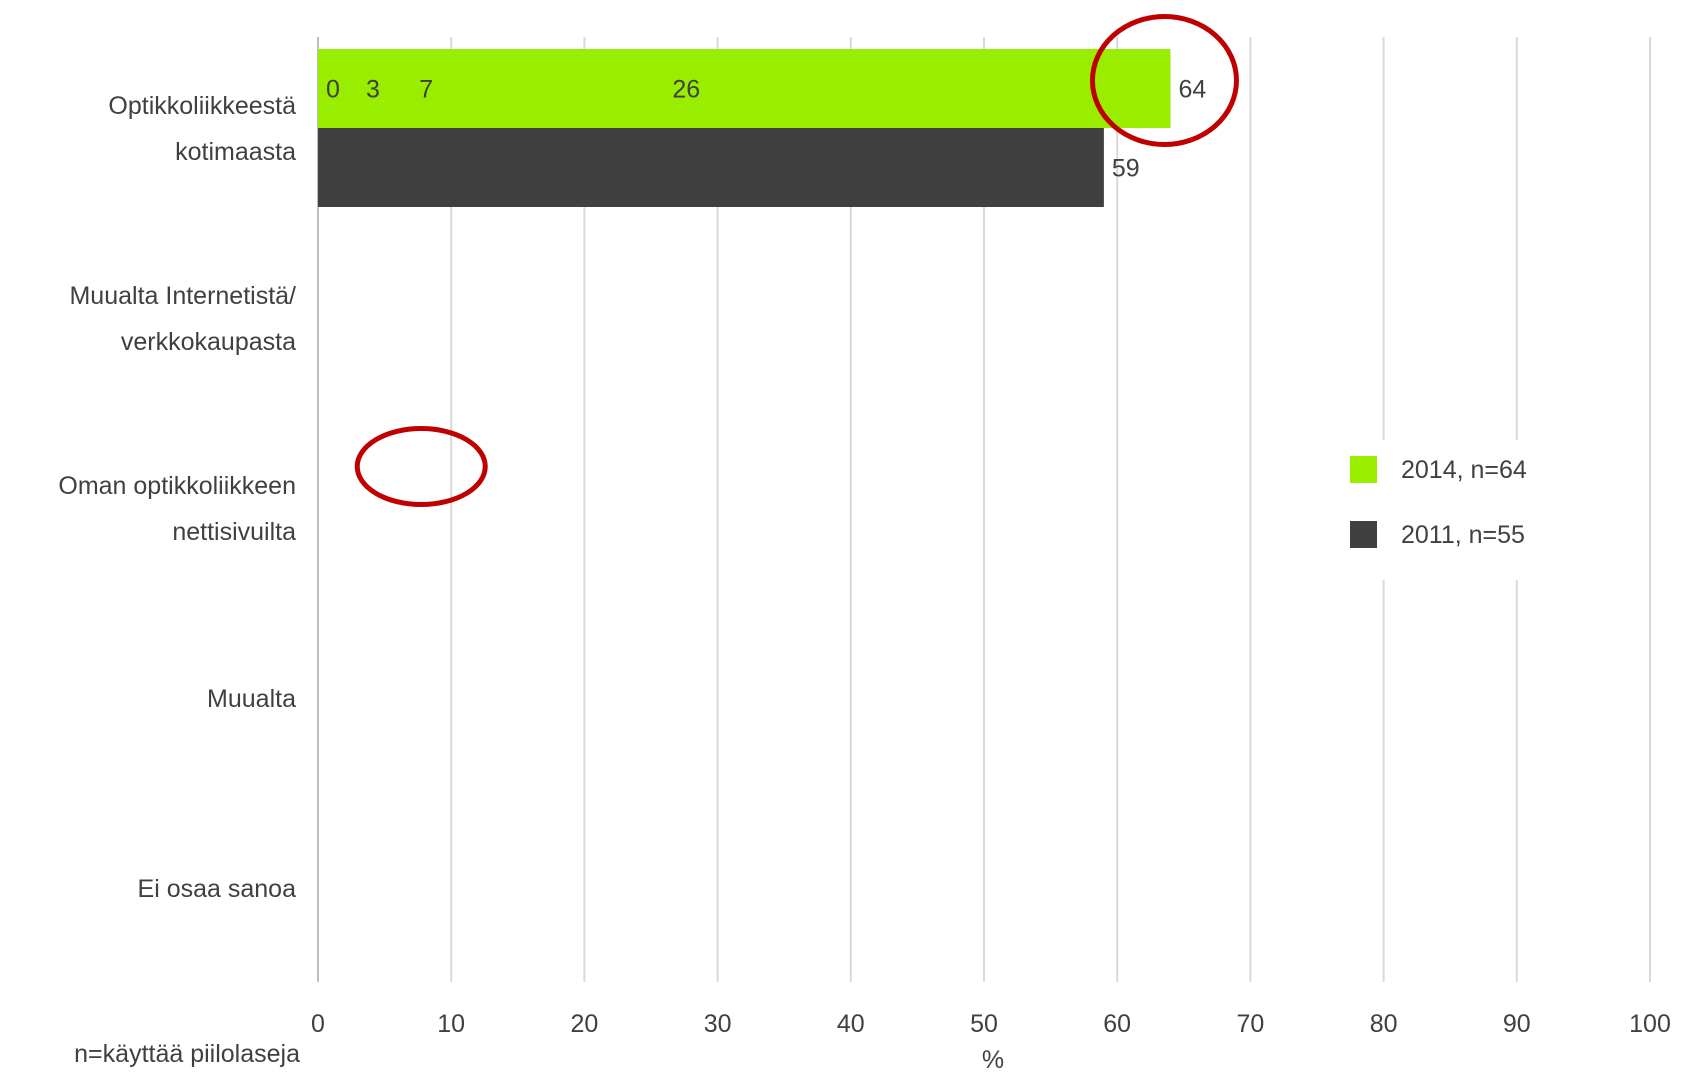 The image size is (1684, 1075). Describe the element at coordinates (1650, 1024) in the screenshot. I see `x-tick-label: 100` at that location.